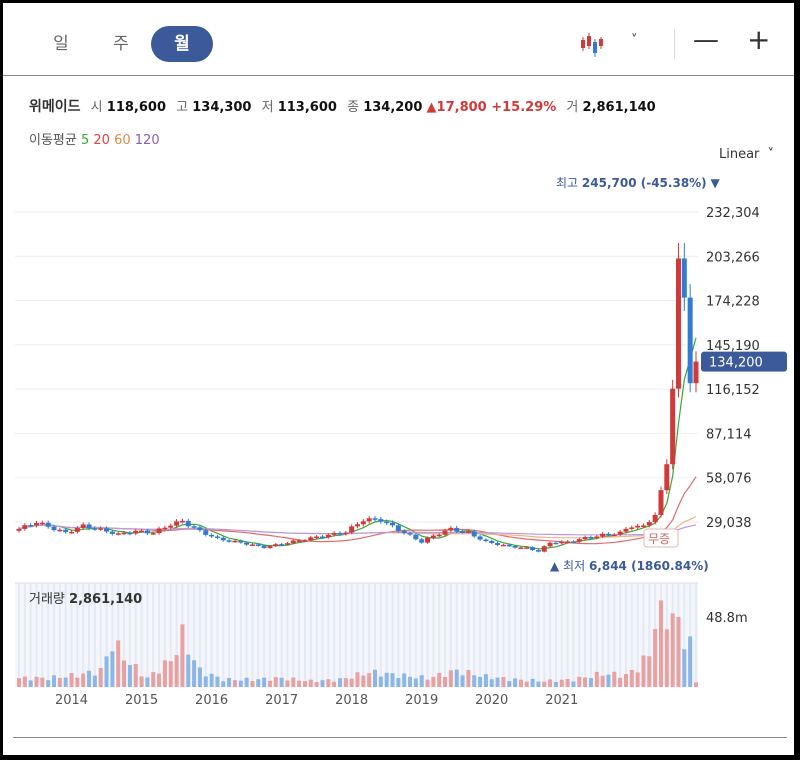  Describe the element at coordinates (759, 39) in the screenshot. I see `zoom-in-button: +` at that location.